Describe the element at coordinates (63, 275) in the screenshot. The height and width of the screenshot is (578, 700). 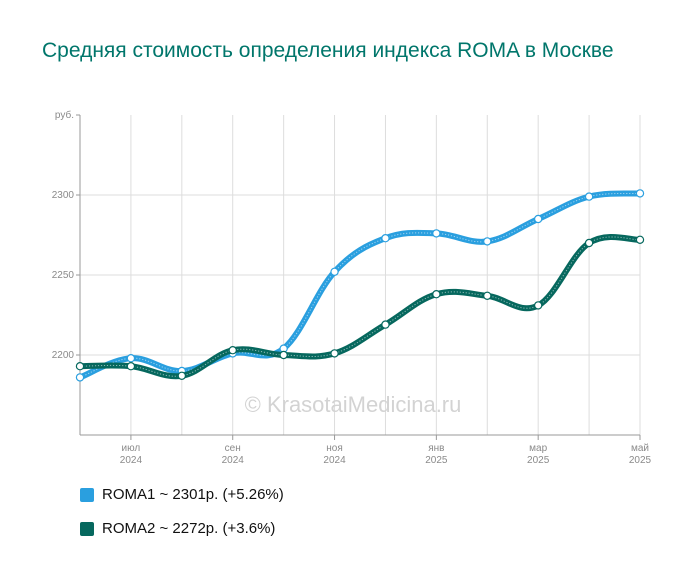
I see `y-tick-label: 2250` at that location.